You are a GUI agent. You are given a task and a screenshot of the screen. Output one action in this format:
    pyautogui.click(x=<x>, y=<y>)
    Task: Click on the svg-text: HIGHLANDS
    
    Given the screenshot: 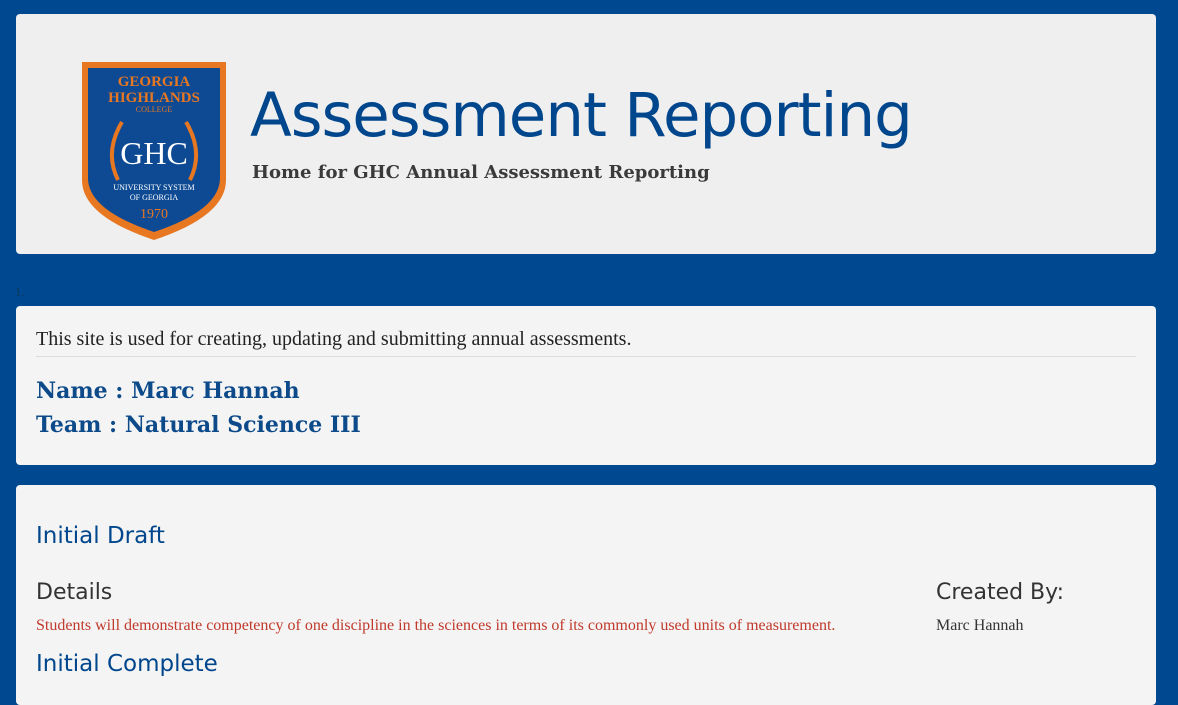 What is the action you would take?
    pyautogui.click(x=154, y=98)
    